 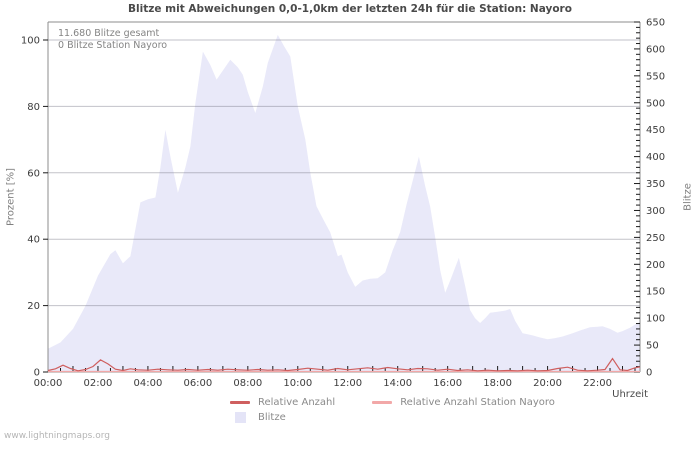 I want to click on y-right-tick-label: 150, so click(x=655, y=292).